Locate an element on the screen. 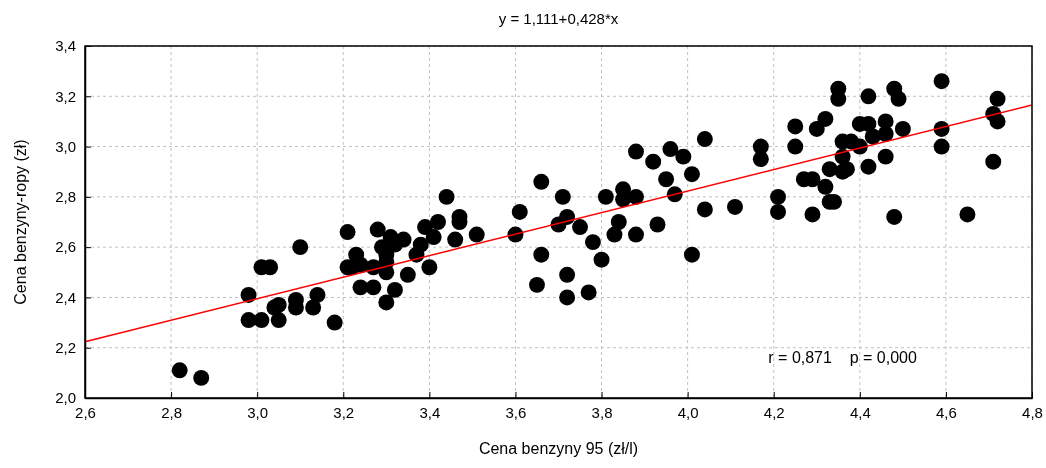 The width and height of the screenshot is (1046, 468). chart-title: y = 1,111+0,428*x is located at coordinates (558, 18).